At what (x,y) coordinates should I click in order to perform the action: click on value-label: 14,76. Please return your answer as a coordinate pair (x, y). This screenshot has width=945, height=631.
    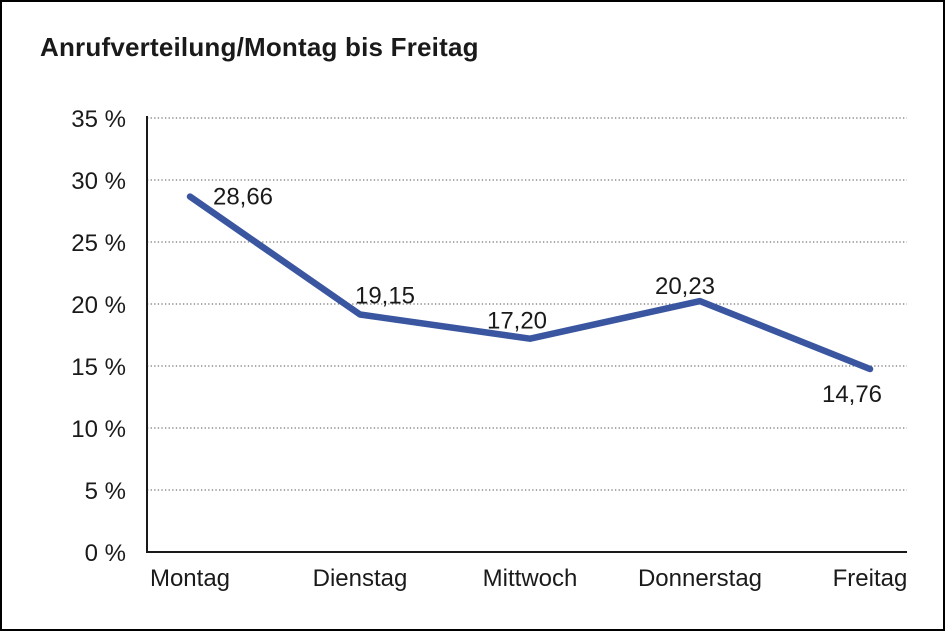
    Looking at the image, I should click on (852, 394).